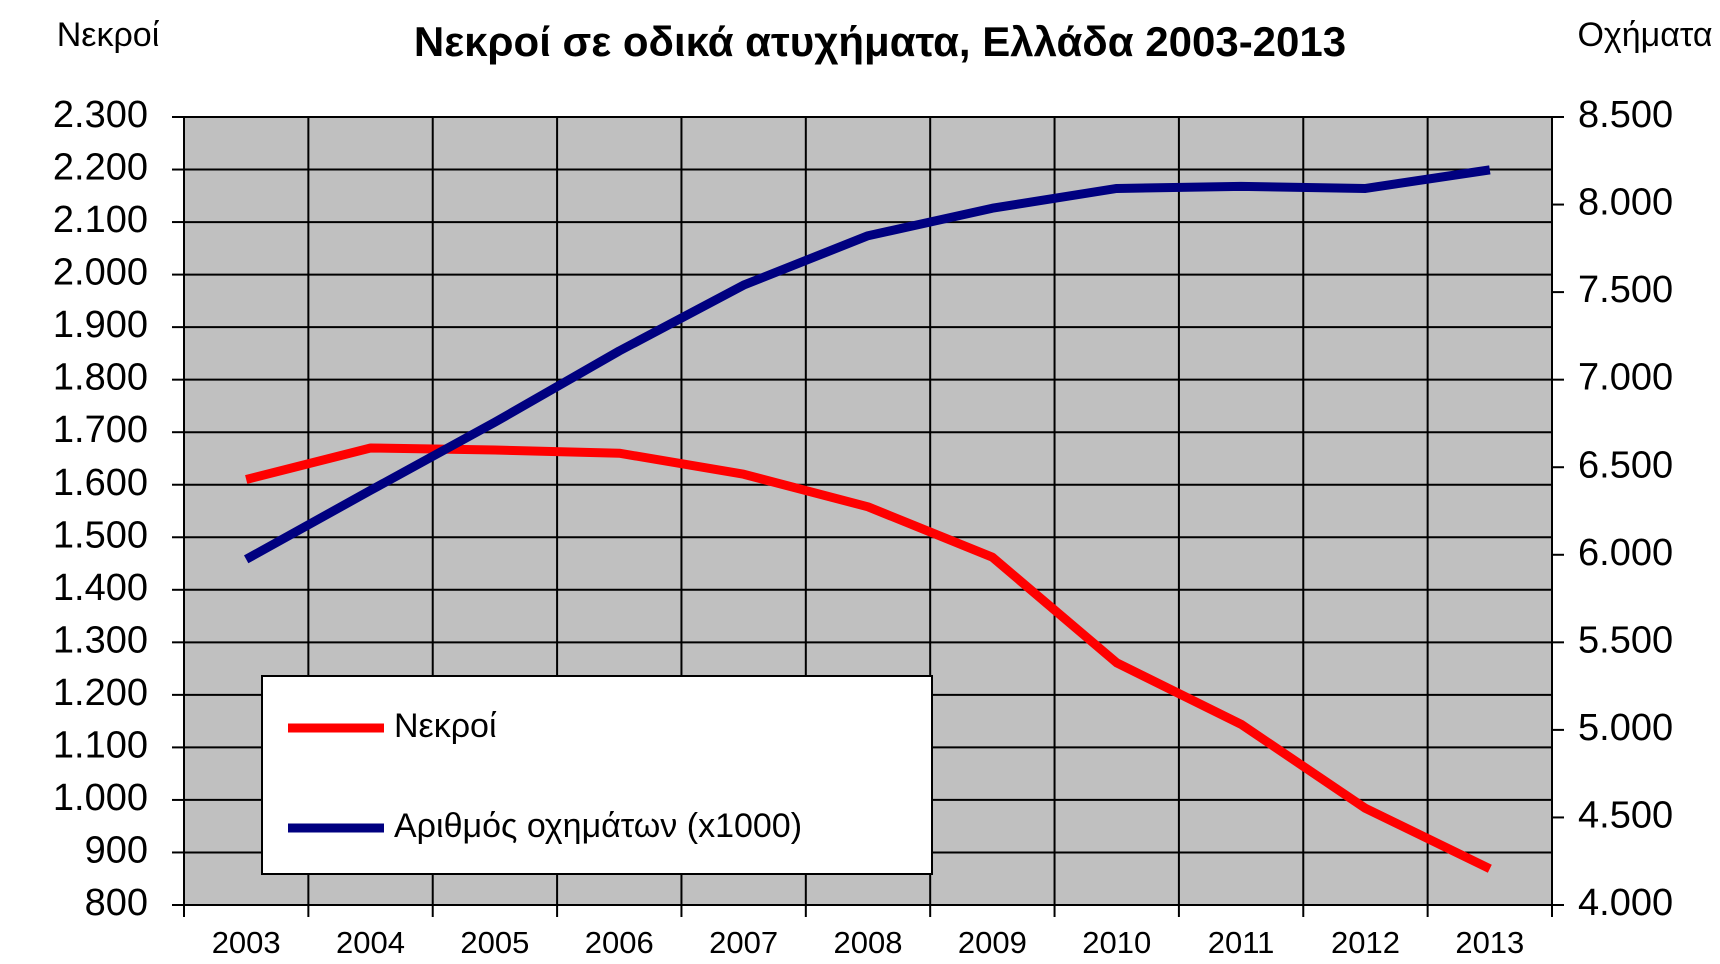  I want to click on x-tick-label: 2009, so click(992, 942).